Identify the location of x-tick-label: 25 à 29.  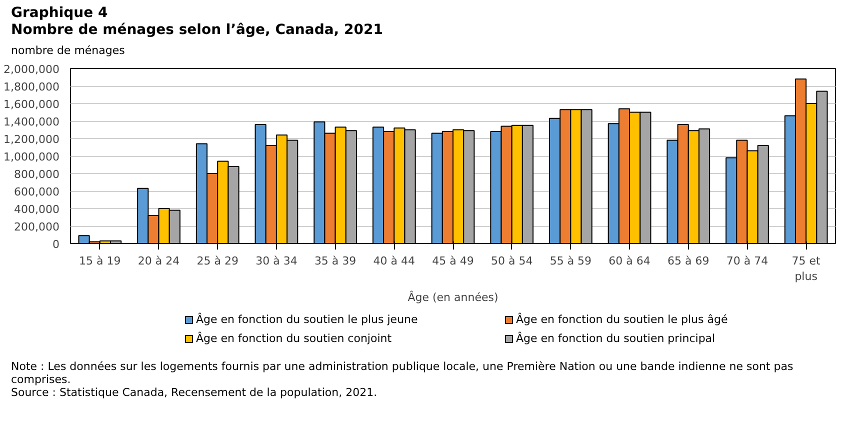
(217, 261).